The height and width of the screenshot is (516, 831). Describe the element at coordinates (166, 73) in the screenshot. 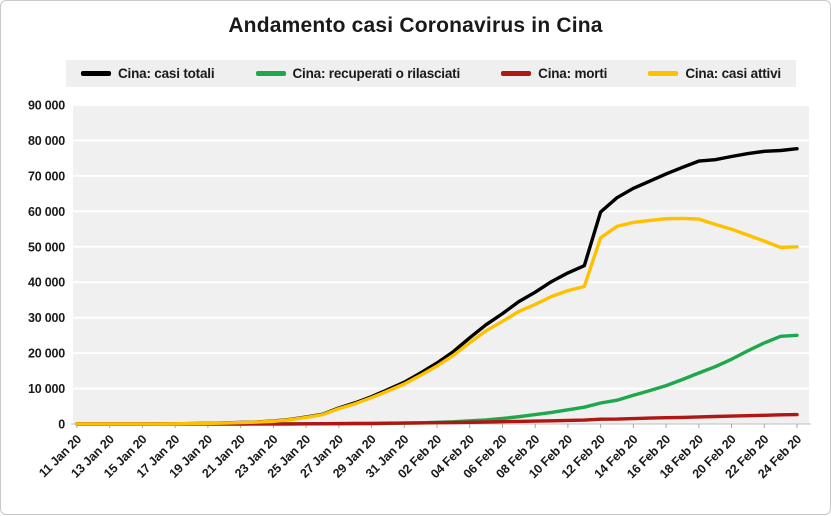

I see `legend-label: Cina: casi totali` at that location.